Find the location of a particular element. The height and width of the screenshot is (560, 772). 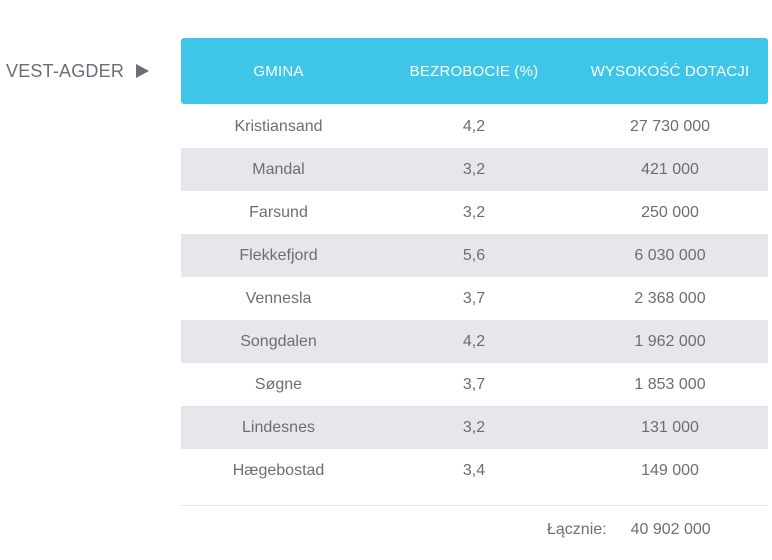

table-row: Lindesnes 3,2 131 000 is located at coordinates (474, 427).